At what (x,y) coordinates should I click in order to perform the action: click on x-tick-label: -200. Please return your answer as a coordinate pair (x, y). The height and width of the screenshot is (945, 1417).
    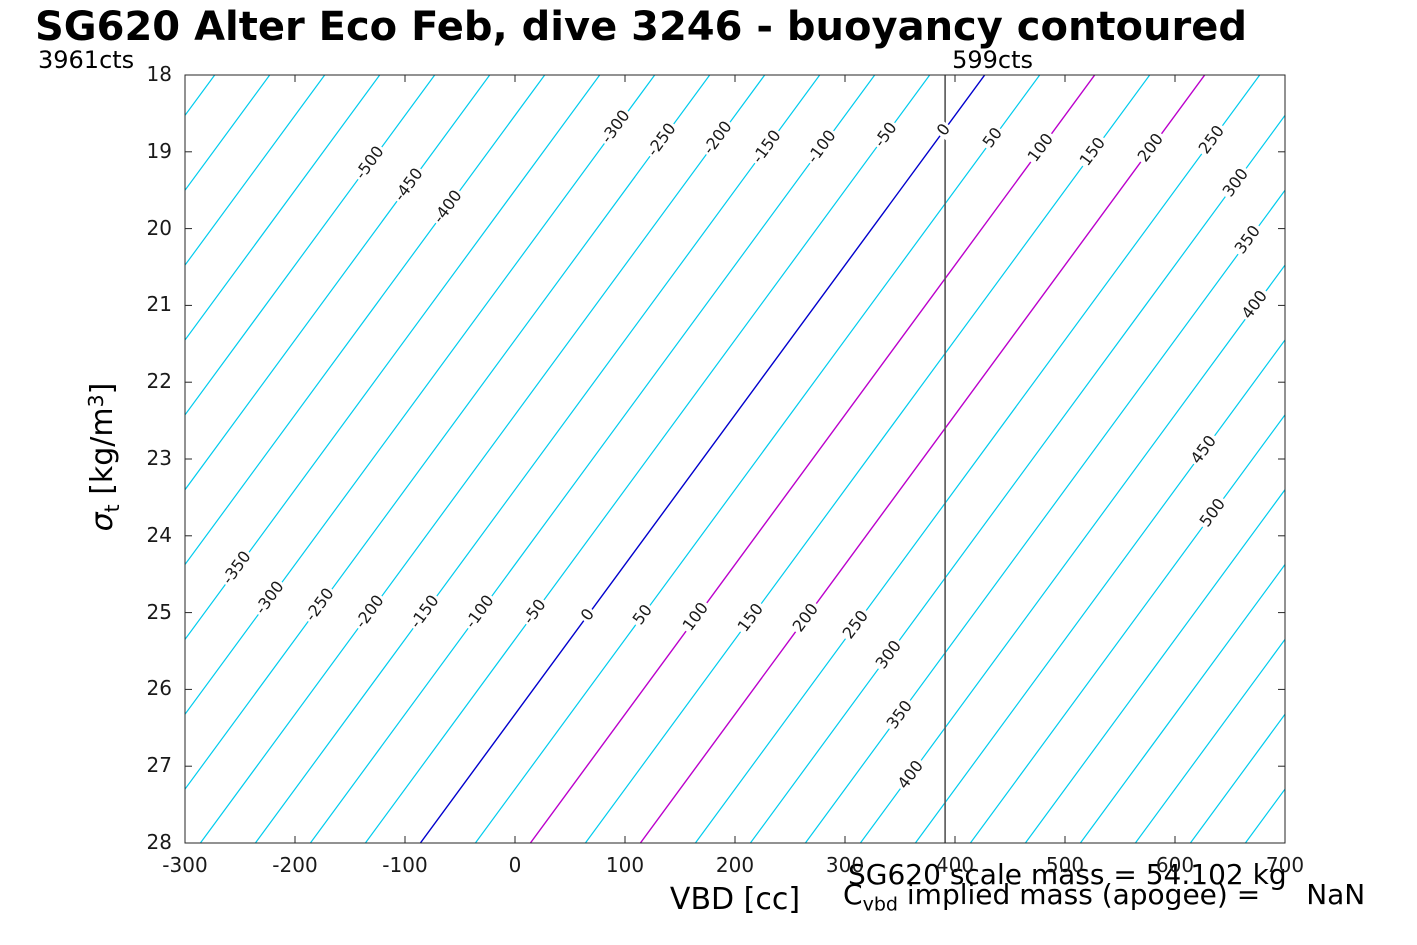
    Looking at the image, I should click on (295, 865).